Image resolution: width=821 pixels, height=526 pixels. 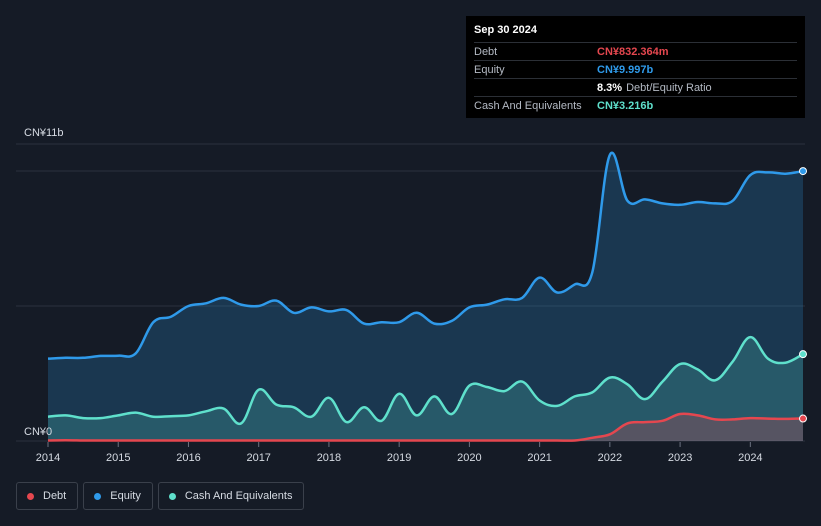 I want to click on x-tick-label: 2014, so click(x=48, y=458).